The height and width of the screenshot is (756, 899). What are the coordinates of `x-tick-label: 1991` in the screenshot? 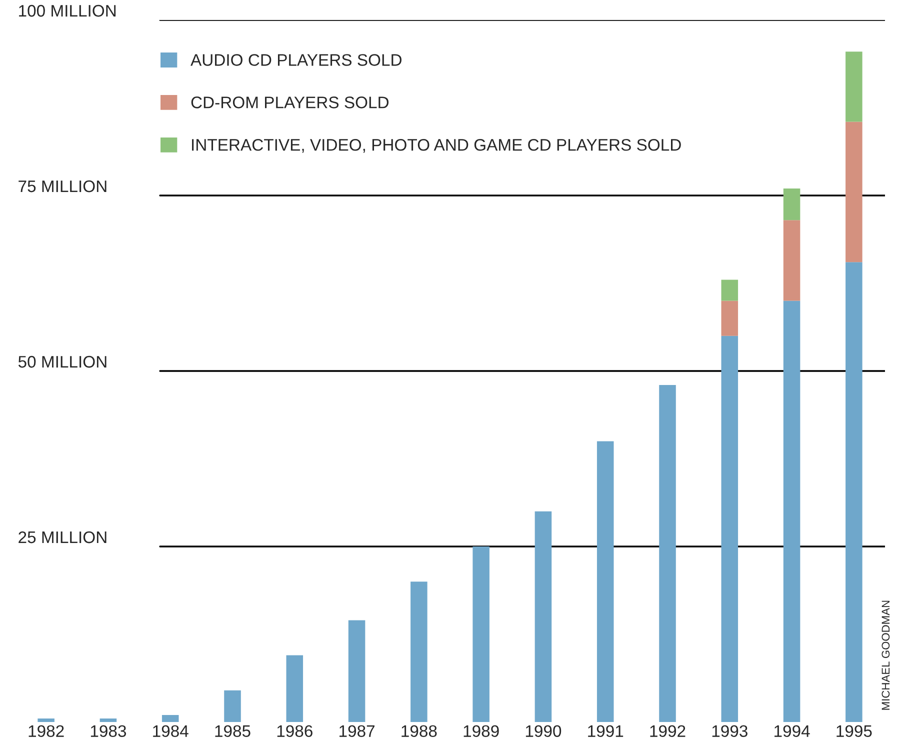 It's located at (606, 731).